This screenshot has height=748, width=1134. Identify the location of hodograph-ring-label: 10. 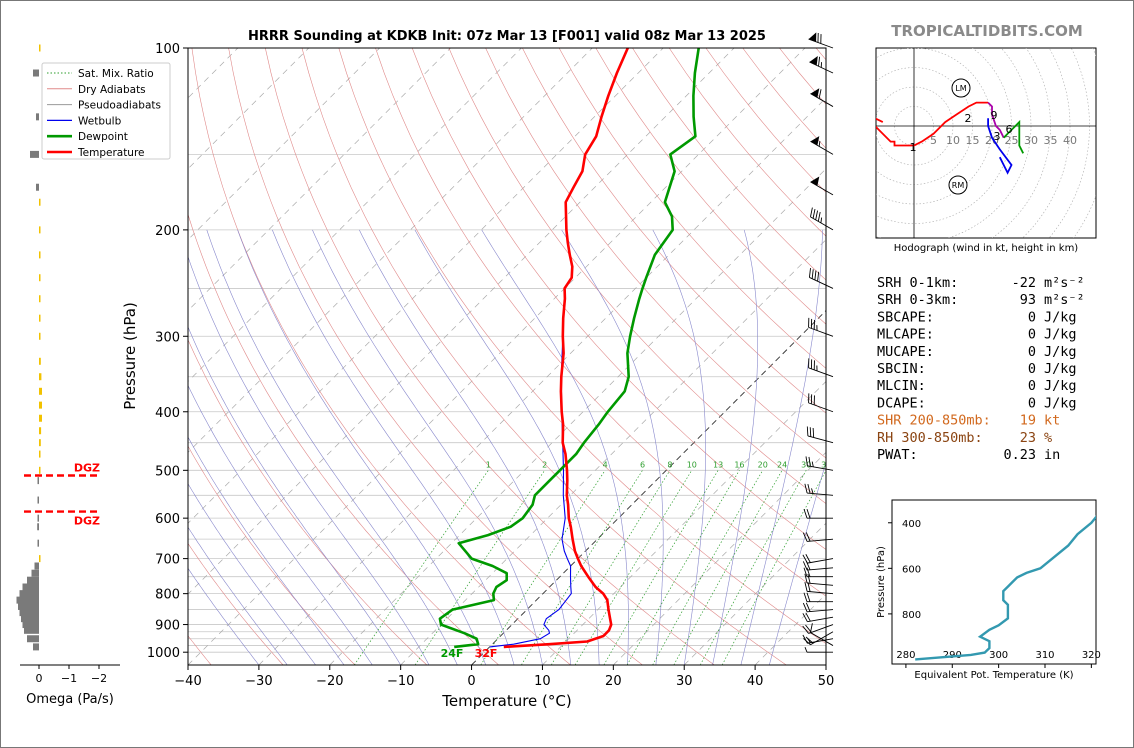
(953, 140).